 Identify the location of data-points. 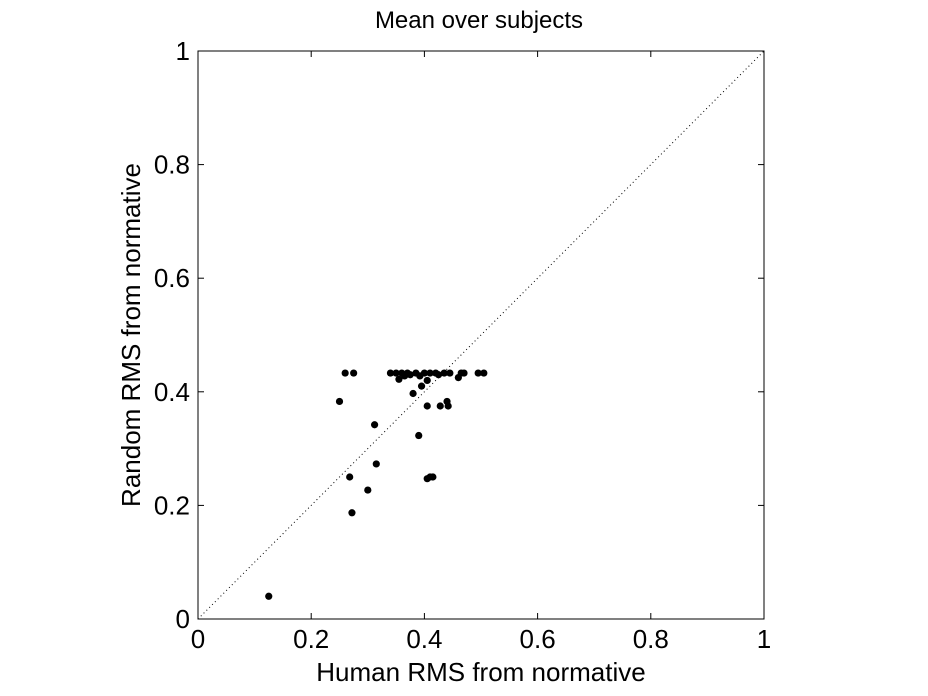
(376, 484).